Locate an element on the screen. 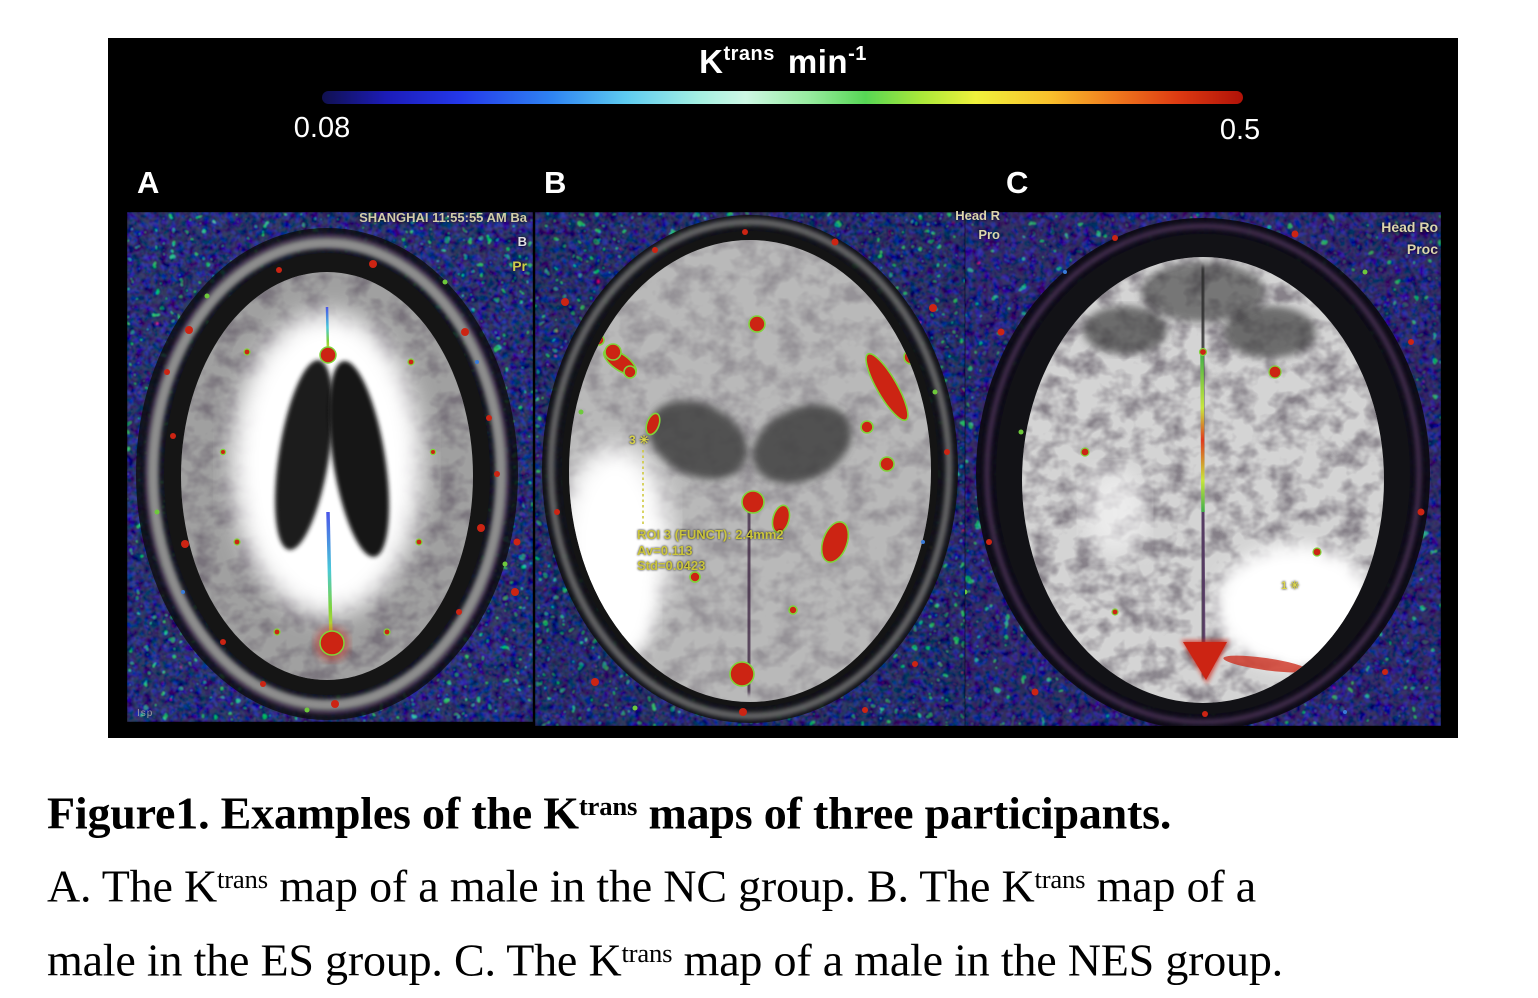 The width and height of the screenshot is (1538, 998). head-a is located at coordinates (328, 474).